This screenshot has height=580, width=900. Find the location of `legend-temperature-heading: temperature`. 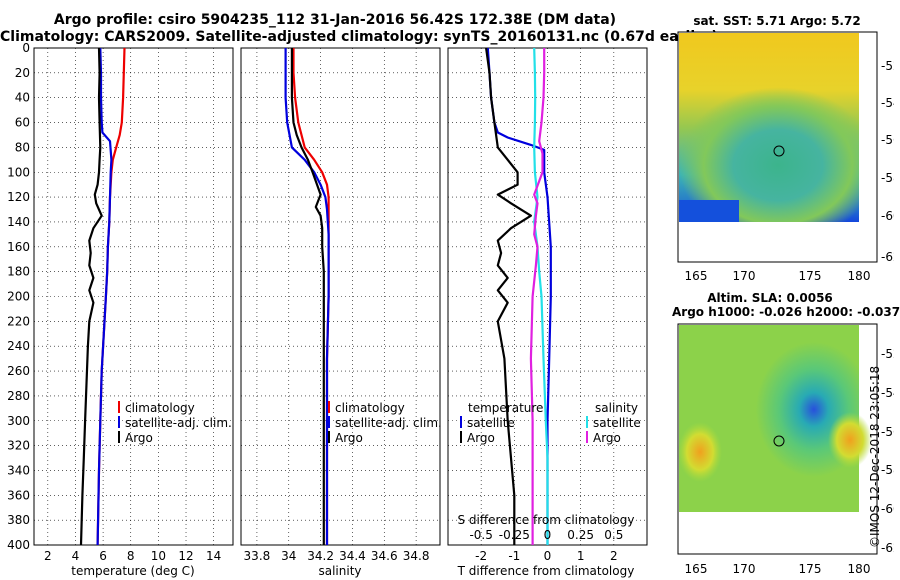

legend-temperature-heading: temperature is located at coordinates (505, 408).